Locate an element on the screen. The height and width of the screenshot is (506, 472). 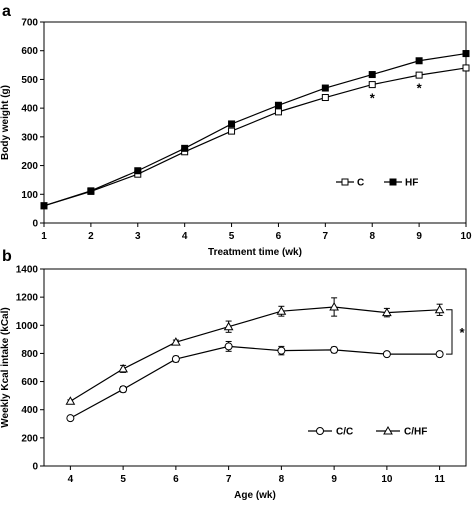
x-tick-label: 11 is located at coordinates (439, 479).